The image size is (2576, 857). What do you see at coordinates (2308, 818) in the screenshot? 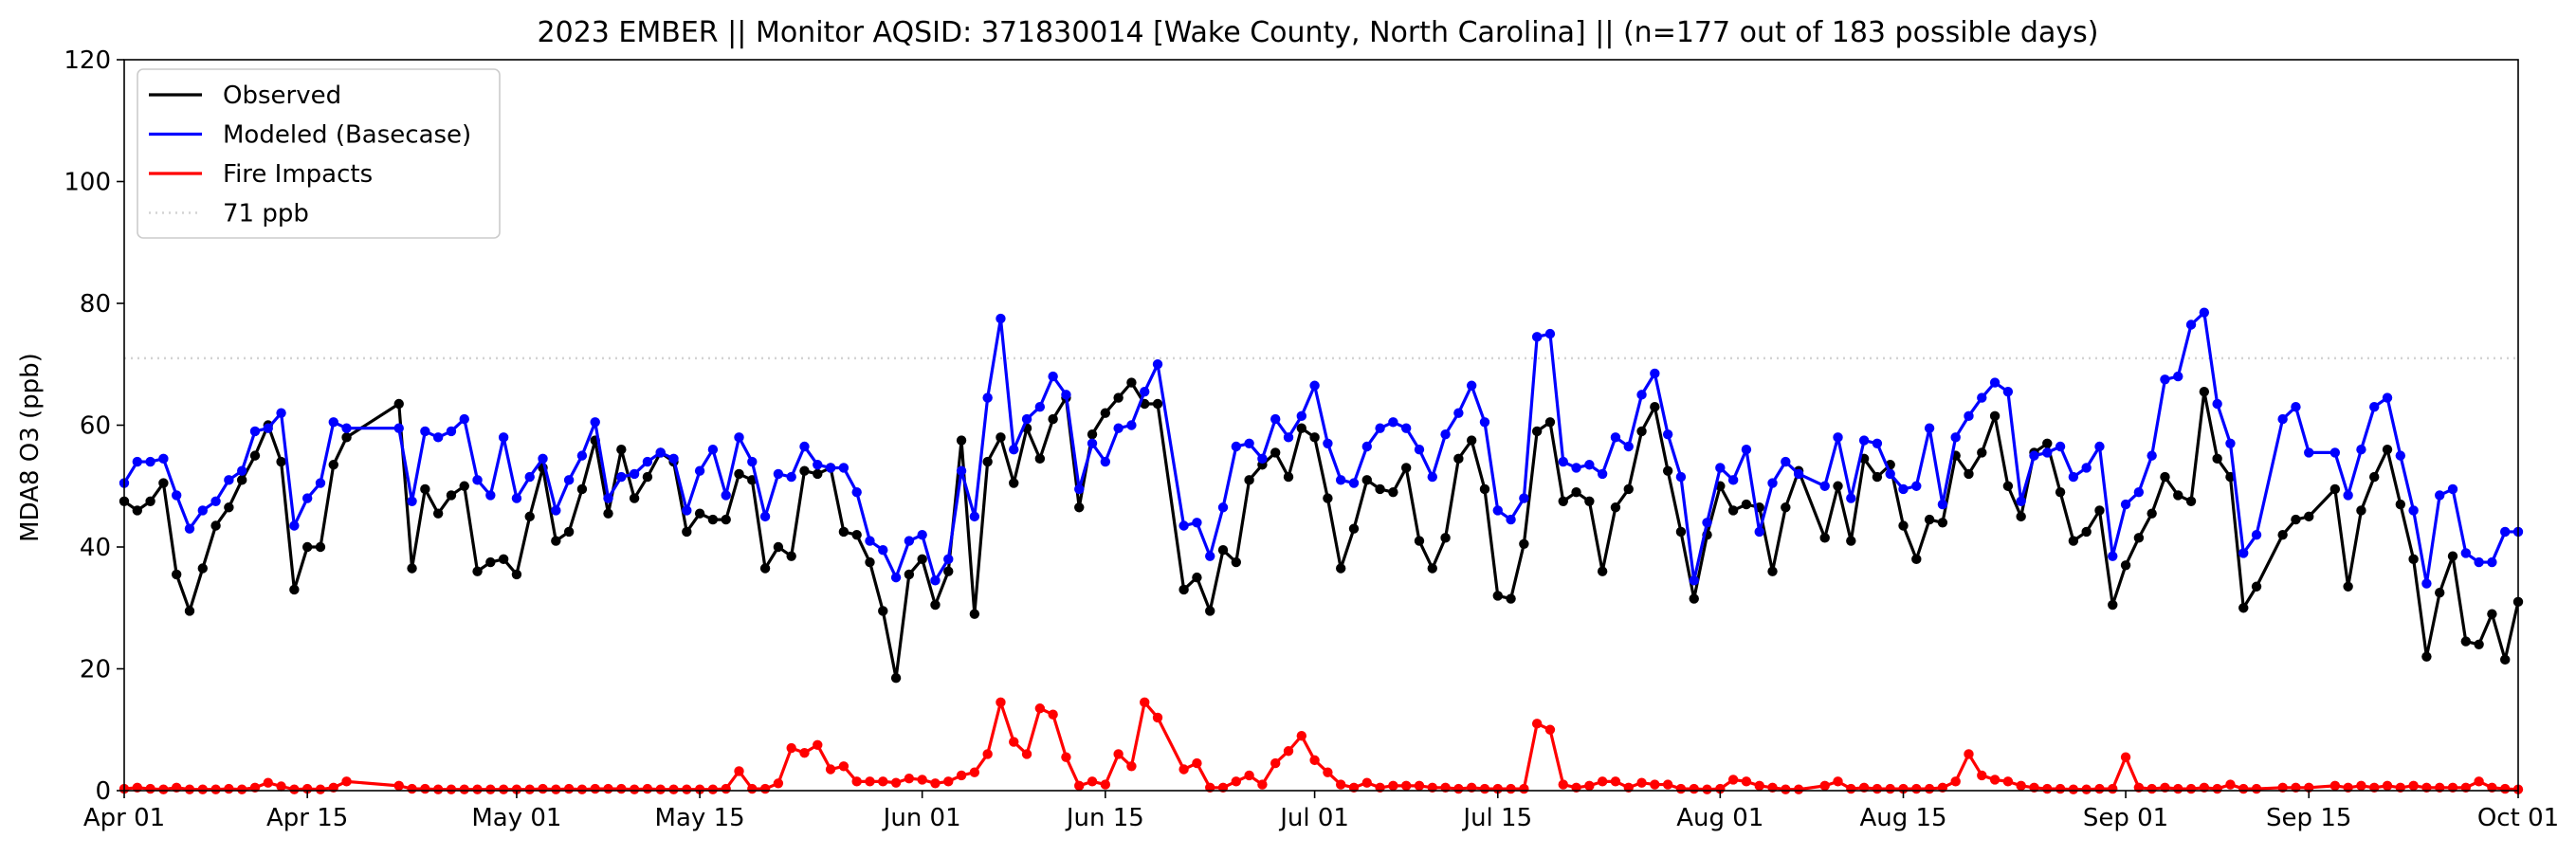
I see `x-tick-label: Sep 15` at bounding box center [2308, 818].